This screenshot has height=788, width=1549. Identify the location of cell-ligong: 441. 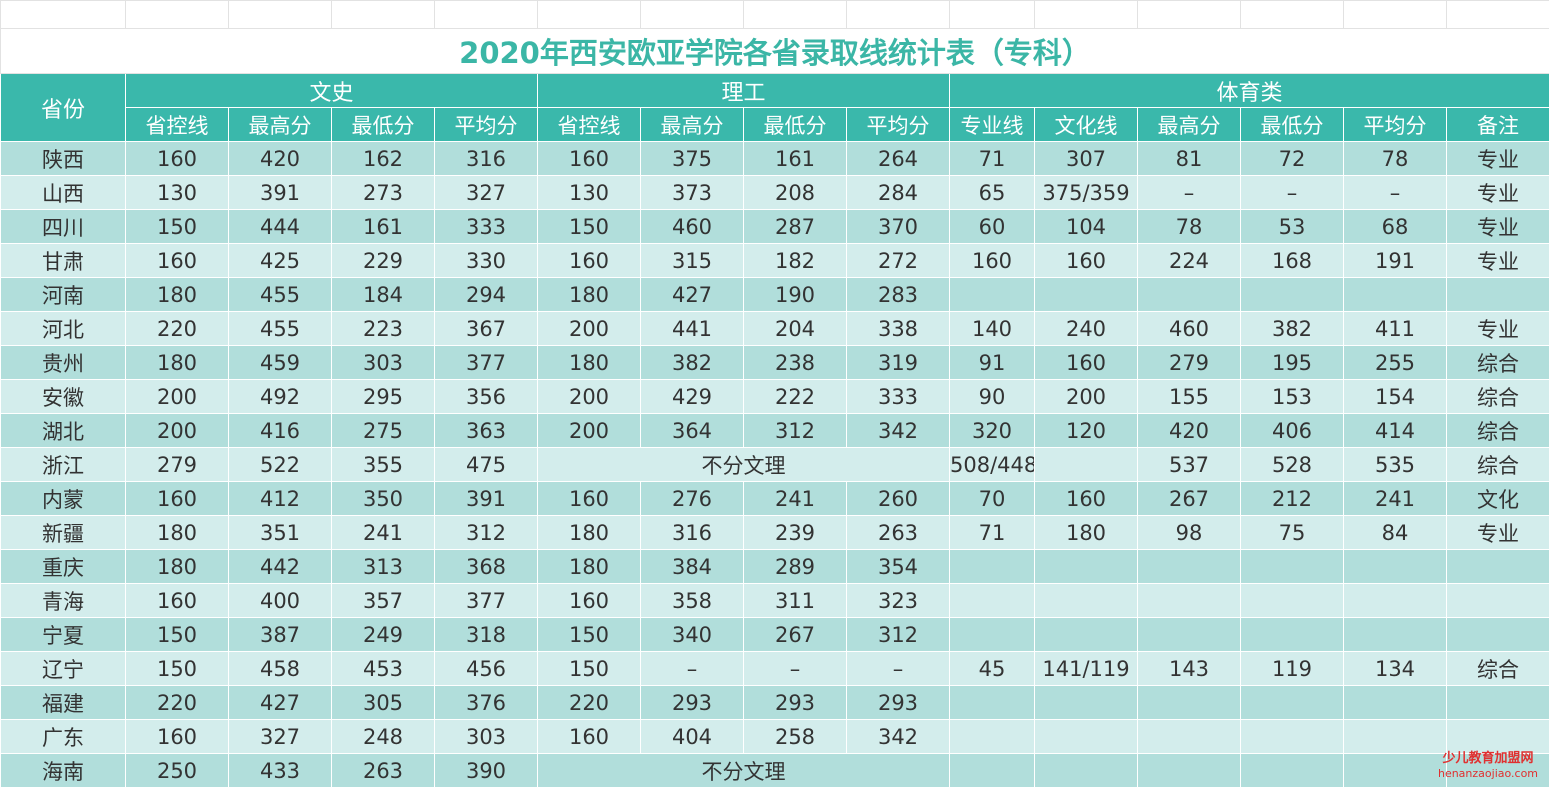
(692, 329).